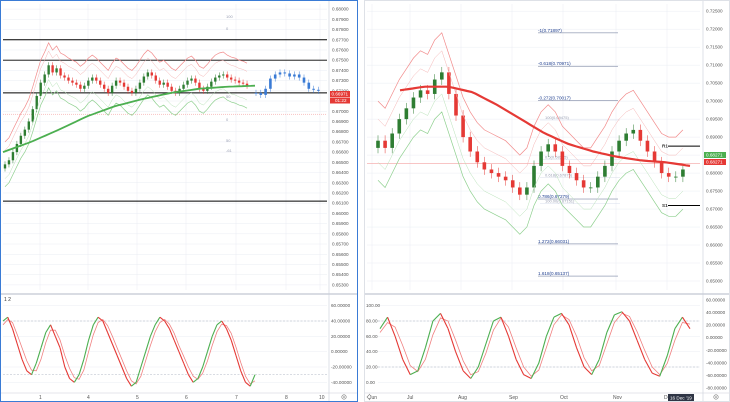 The width and height of the screenshot is (730, 402). I want to click on right-osc-signal-line, so click(535, 344).